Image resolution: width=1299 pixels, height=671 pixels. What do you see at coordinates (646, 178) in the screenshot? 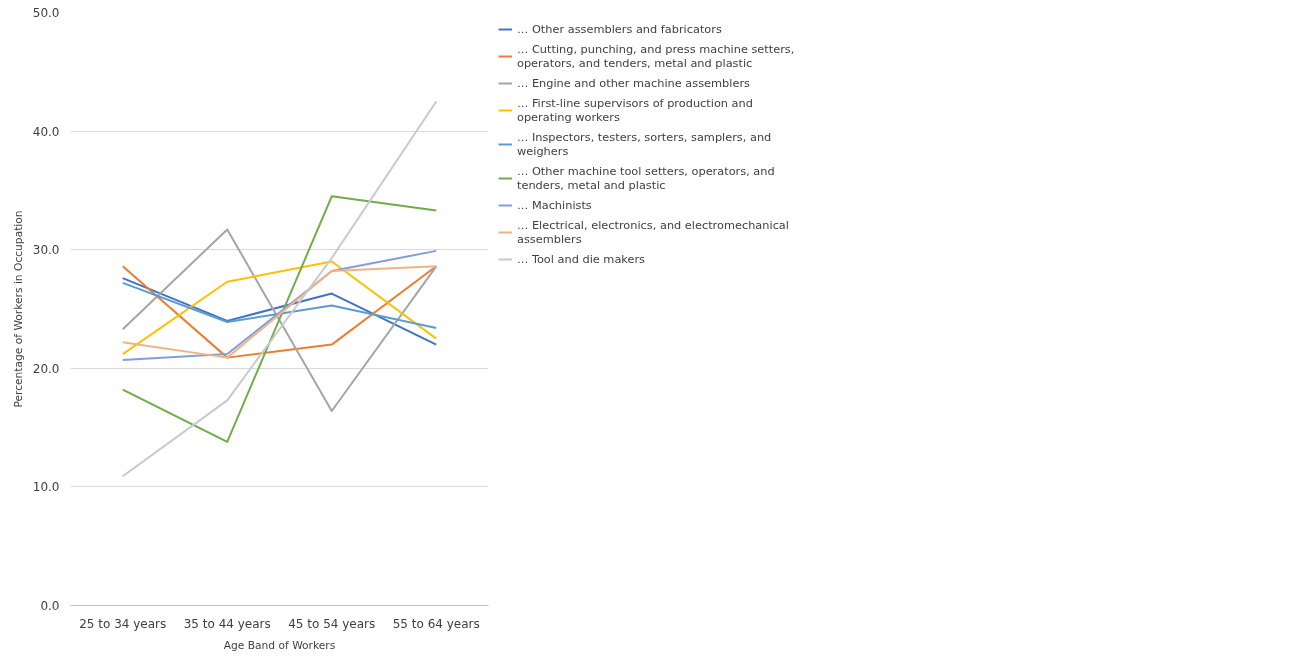
I see `legend-label: … Other machine tool setters, operators, and tenders, metal and plastic` at bounding box center [646, 178].